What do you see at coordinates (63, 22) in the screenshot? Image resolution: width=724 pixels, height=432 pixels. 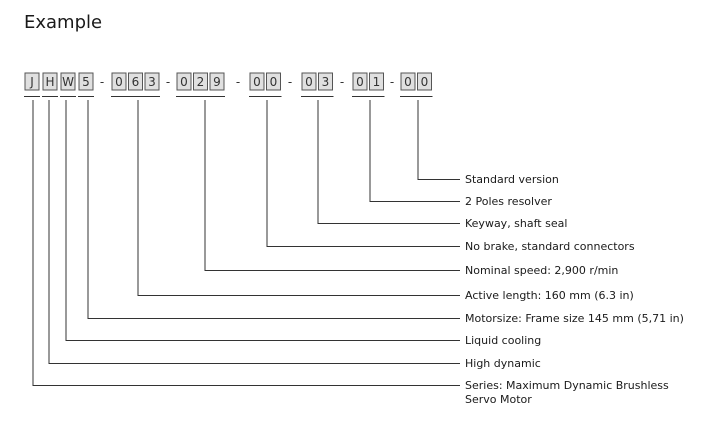 I see `section-title: Example` at bounding box center [63, 22].